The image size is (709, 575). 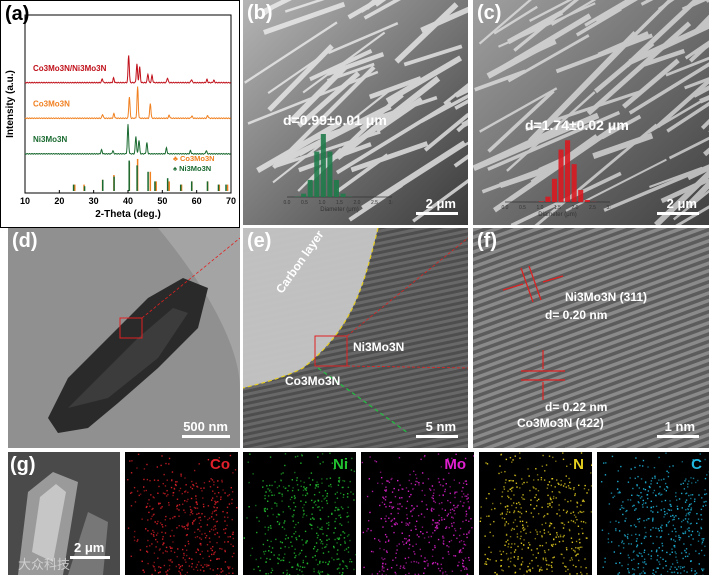 What do you see at coordinates (340, 464) in the screenshot?
I see `eds-element-label: Ni` at bounding box center [340, 464].